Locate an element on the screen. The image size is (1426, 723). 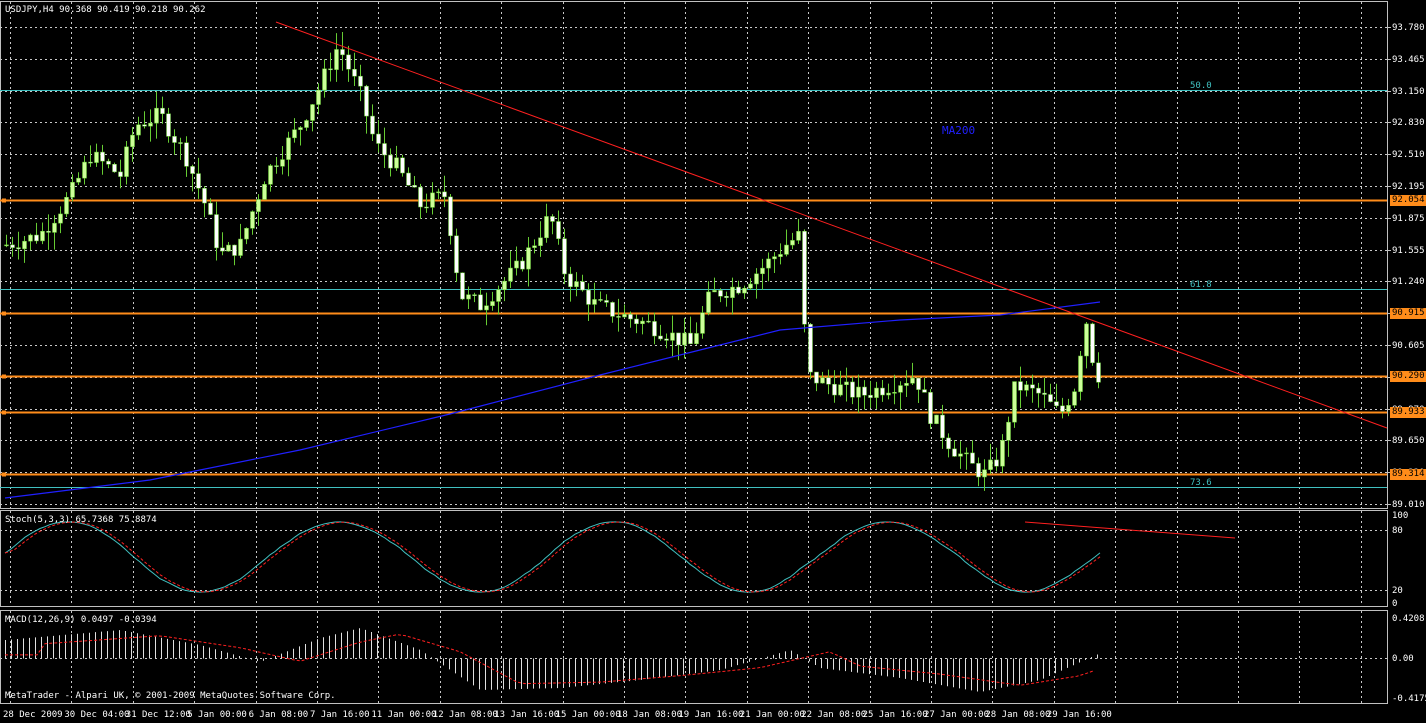
macd-axis-label: 0.4208 is located at coordinates (1408, 618).